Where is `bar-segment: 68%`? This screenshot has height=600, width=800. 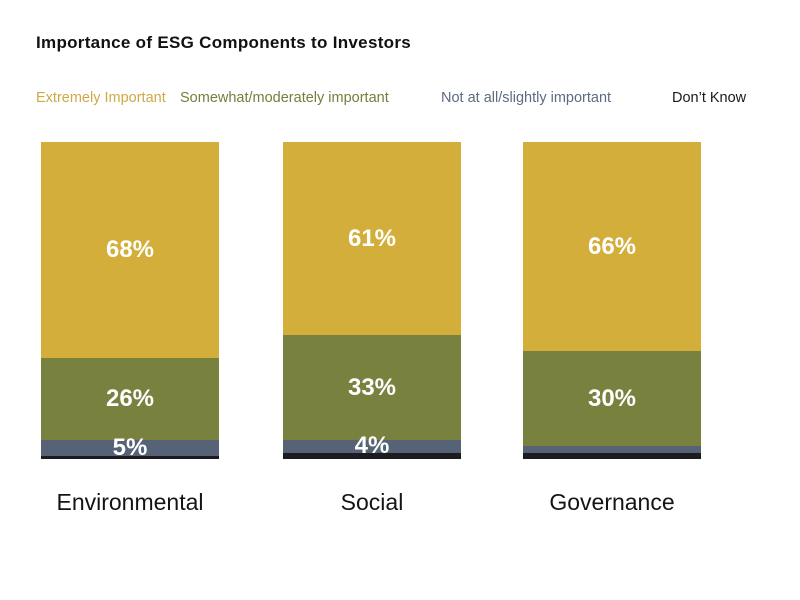
bar-segment: 68% is located at coordinates (130, 250).